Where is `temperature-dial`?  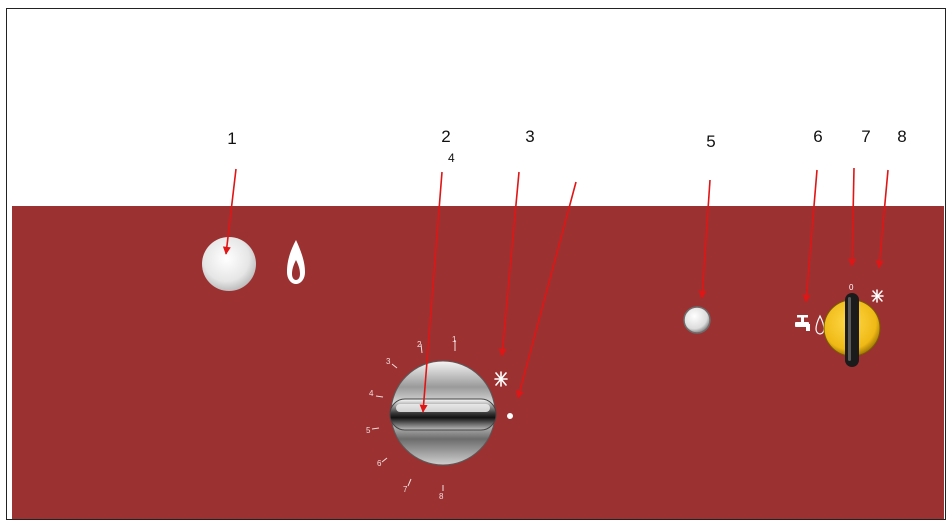 temperature-dial is located at coordinates (443, 413).